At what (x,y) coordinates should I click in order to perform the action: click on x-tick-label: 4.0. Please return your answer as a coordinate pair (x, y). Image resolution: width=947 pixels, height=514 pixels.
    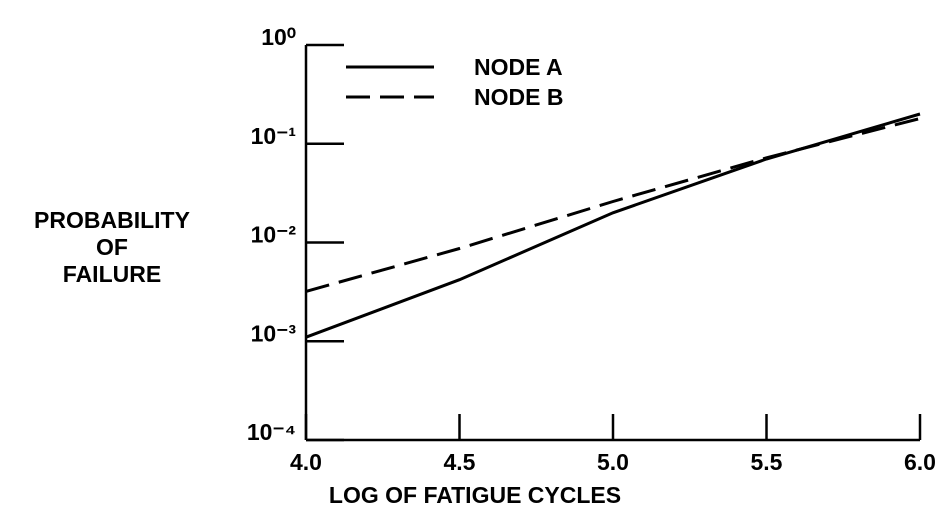
    Looking at the image, I should click on (306, 462).